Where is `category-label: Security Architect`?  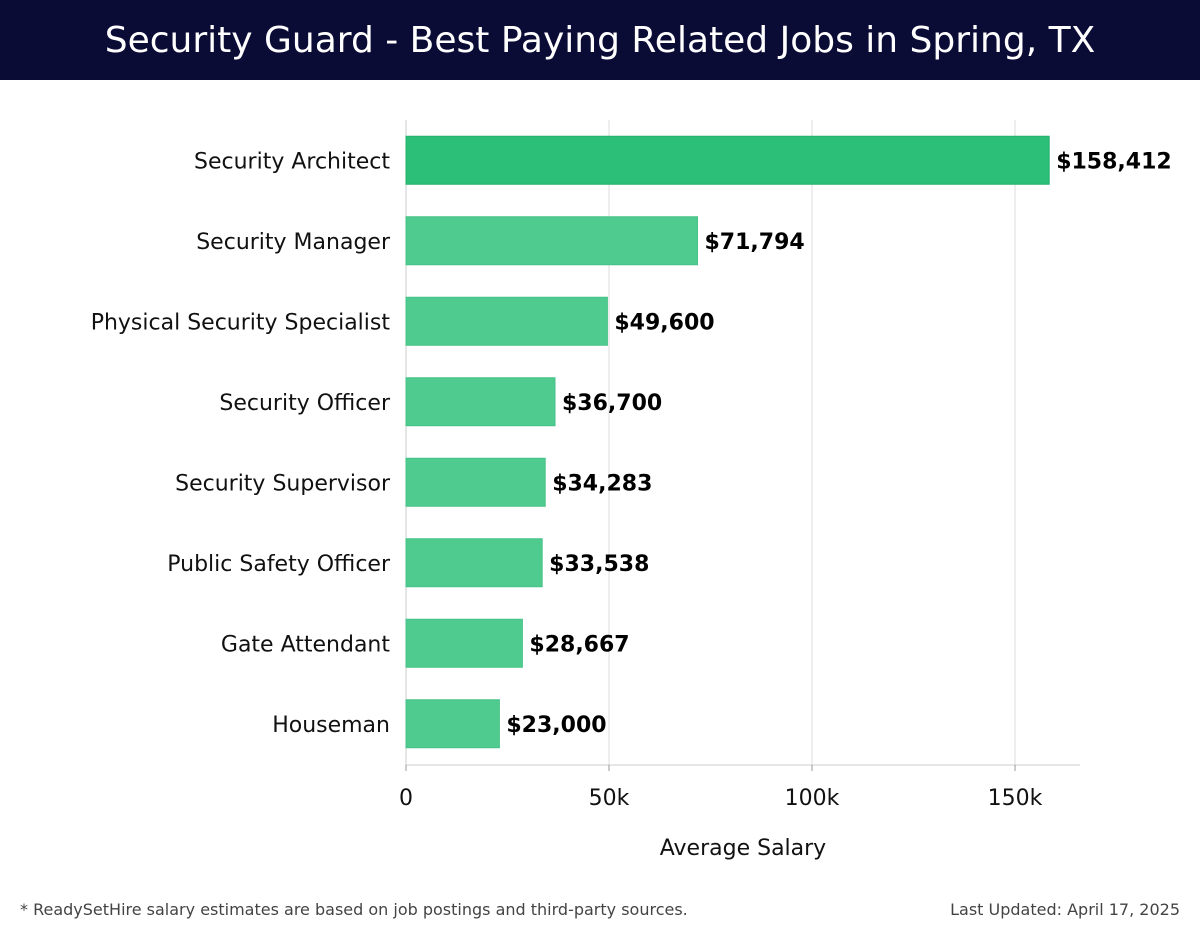
category-label: Security Architect is located at coordinates (292, 161).